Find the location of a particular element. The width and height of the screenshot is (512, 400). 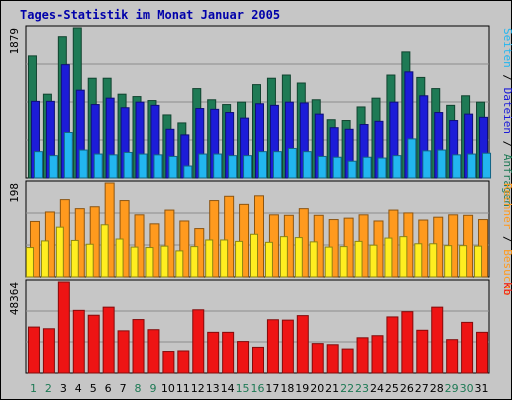

x-tick-label: 31 is located at coordinates (482, 388).